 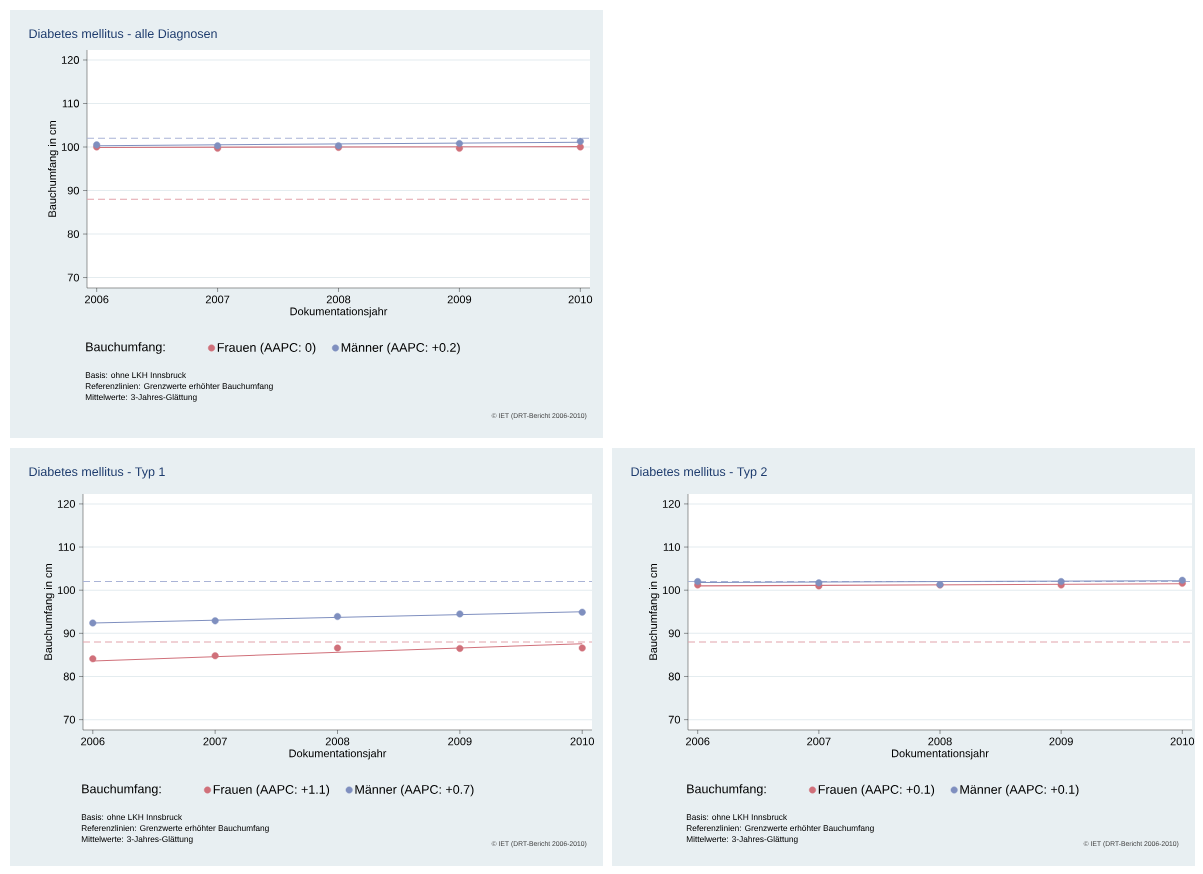 I want to click on legend-label: Frauen (AAPC: 0), so click(x=266, y=348).